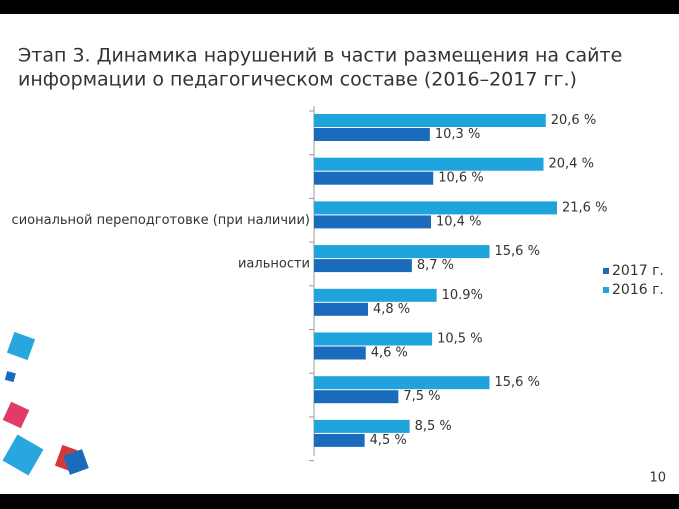 This screenshot has width=679, height=509. I want to click on value-label: 8,5 %, so click(433, 426).